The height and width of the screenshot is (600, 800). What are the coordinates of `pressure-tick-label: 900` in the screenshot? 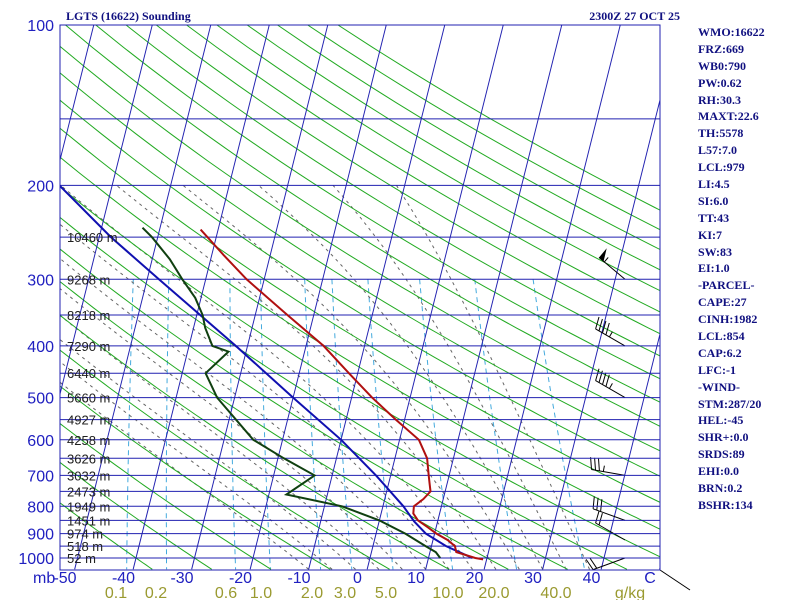 It's located at (40, 535).